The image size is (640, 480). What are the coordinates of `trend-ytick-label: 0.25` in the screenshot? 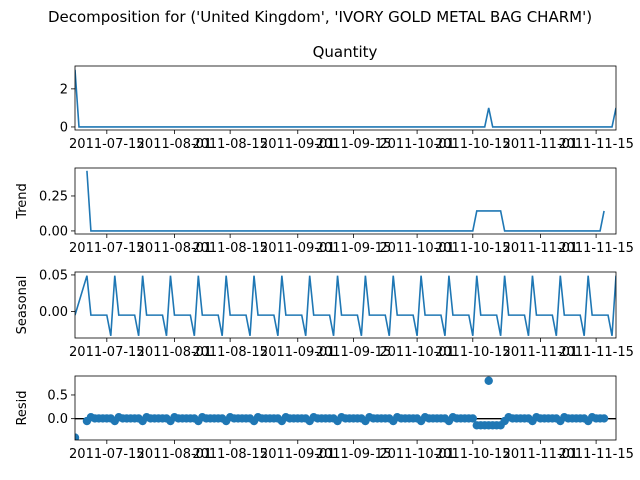 It's located at (53, 196).